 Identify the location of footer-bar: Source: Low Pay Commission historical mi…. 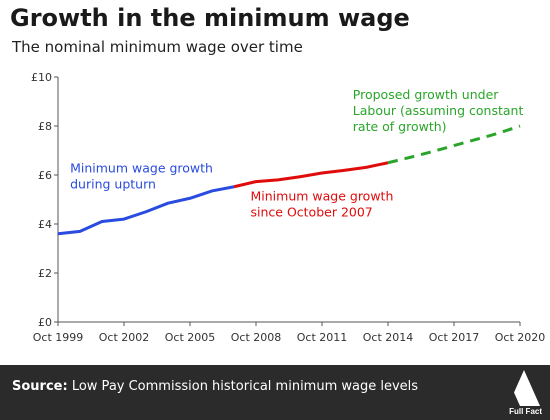
(275, 392).